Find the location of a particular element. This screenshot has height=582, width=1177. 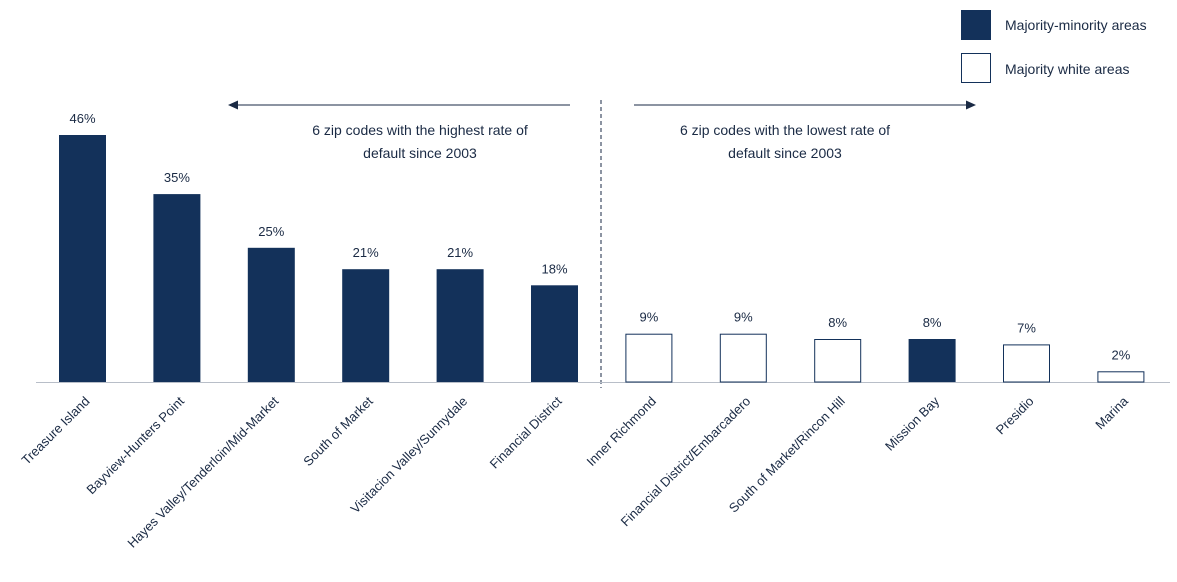

value-label-treasure-island: 46% is located at coordinates (82, 118).